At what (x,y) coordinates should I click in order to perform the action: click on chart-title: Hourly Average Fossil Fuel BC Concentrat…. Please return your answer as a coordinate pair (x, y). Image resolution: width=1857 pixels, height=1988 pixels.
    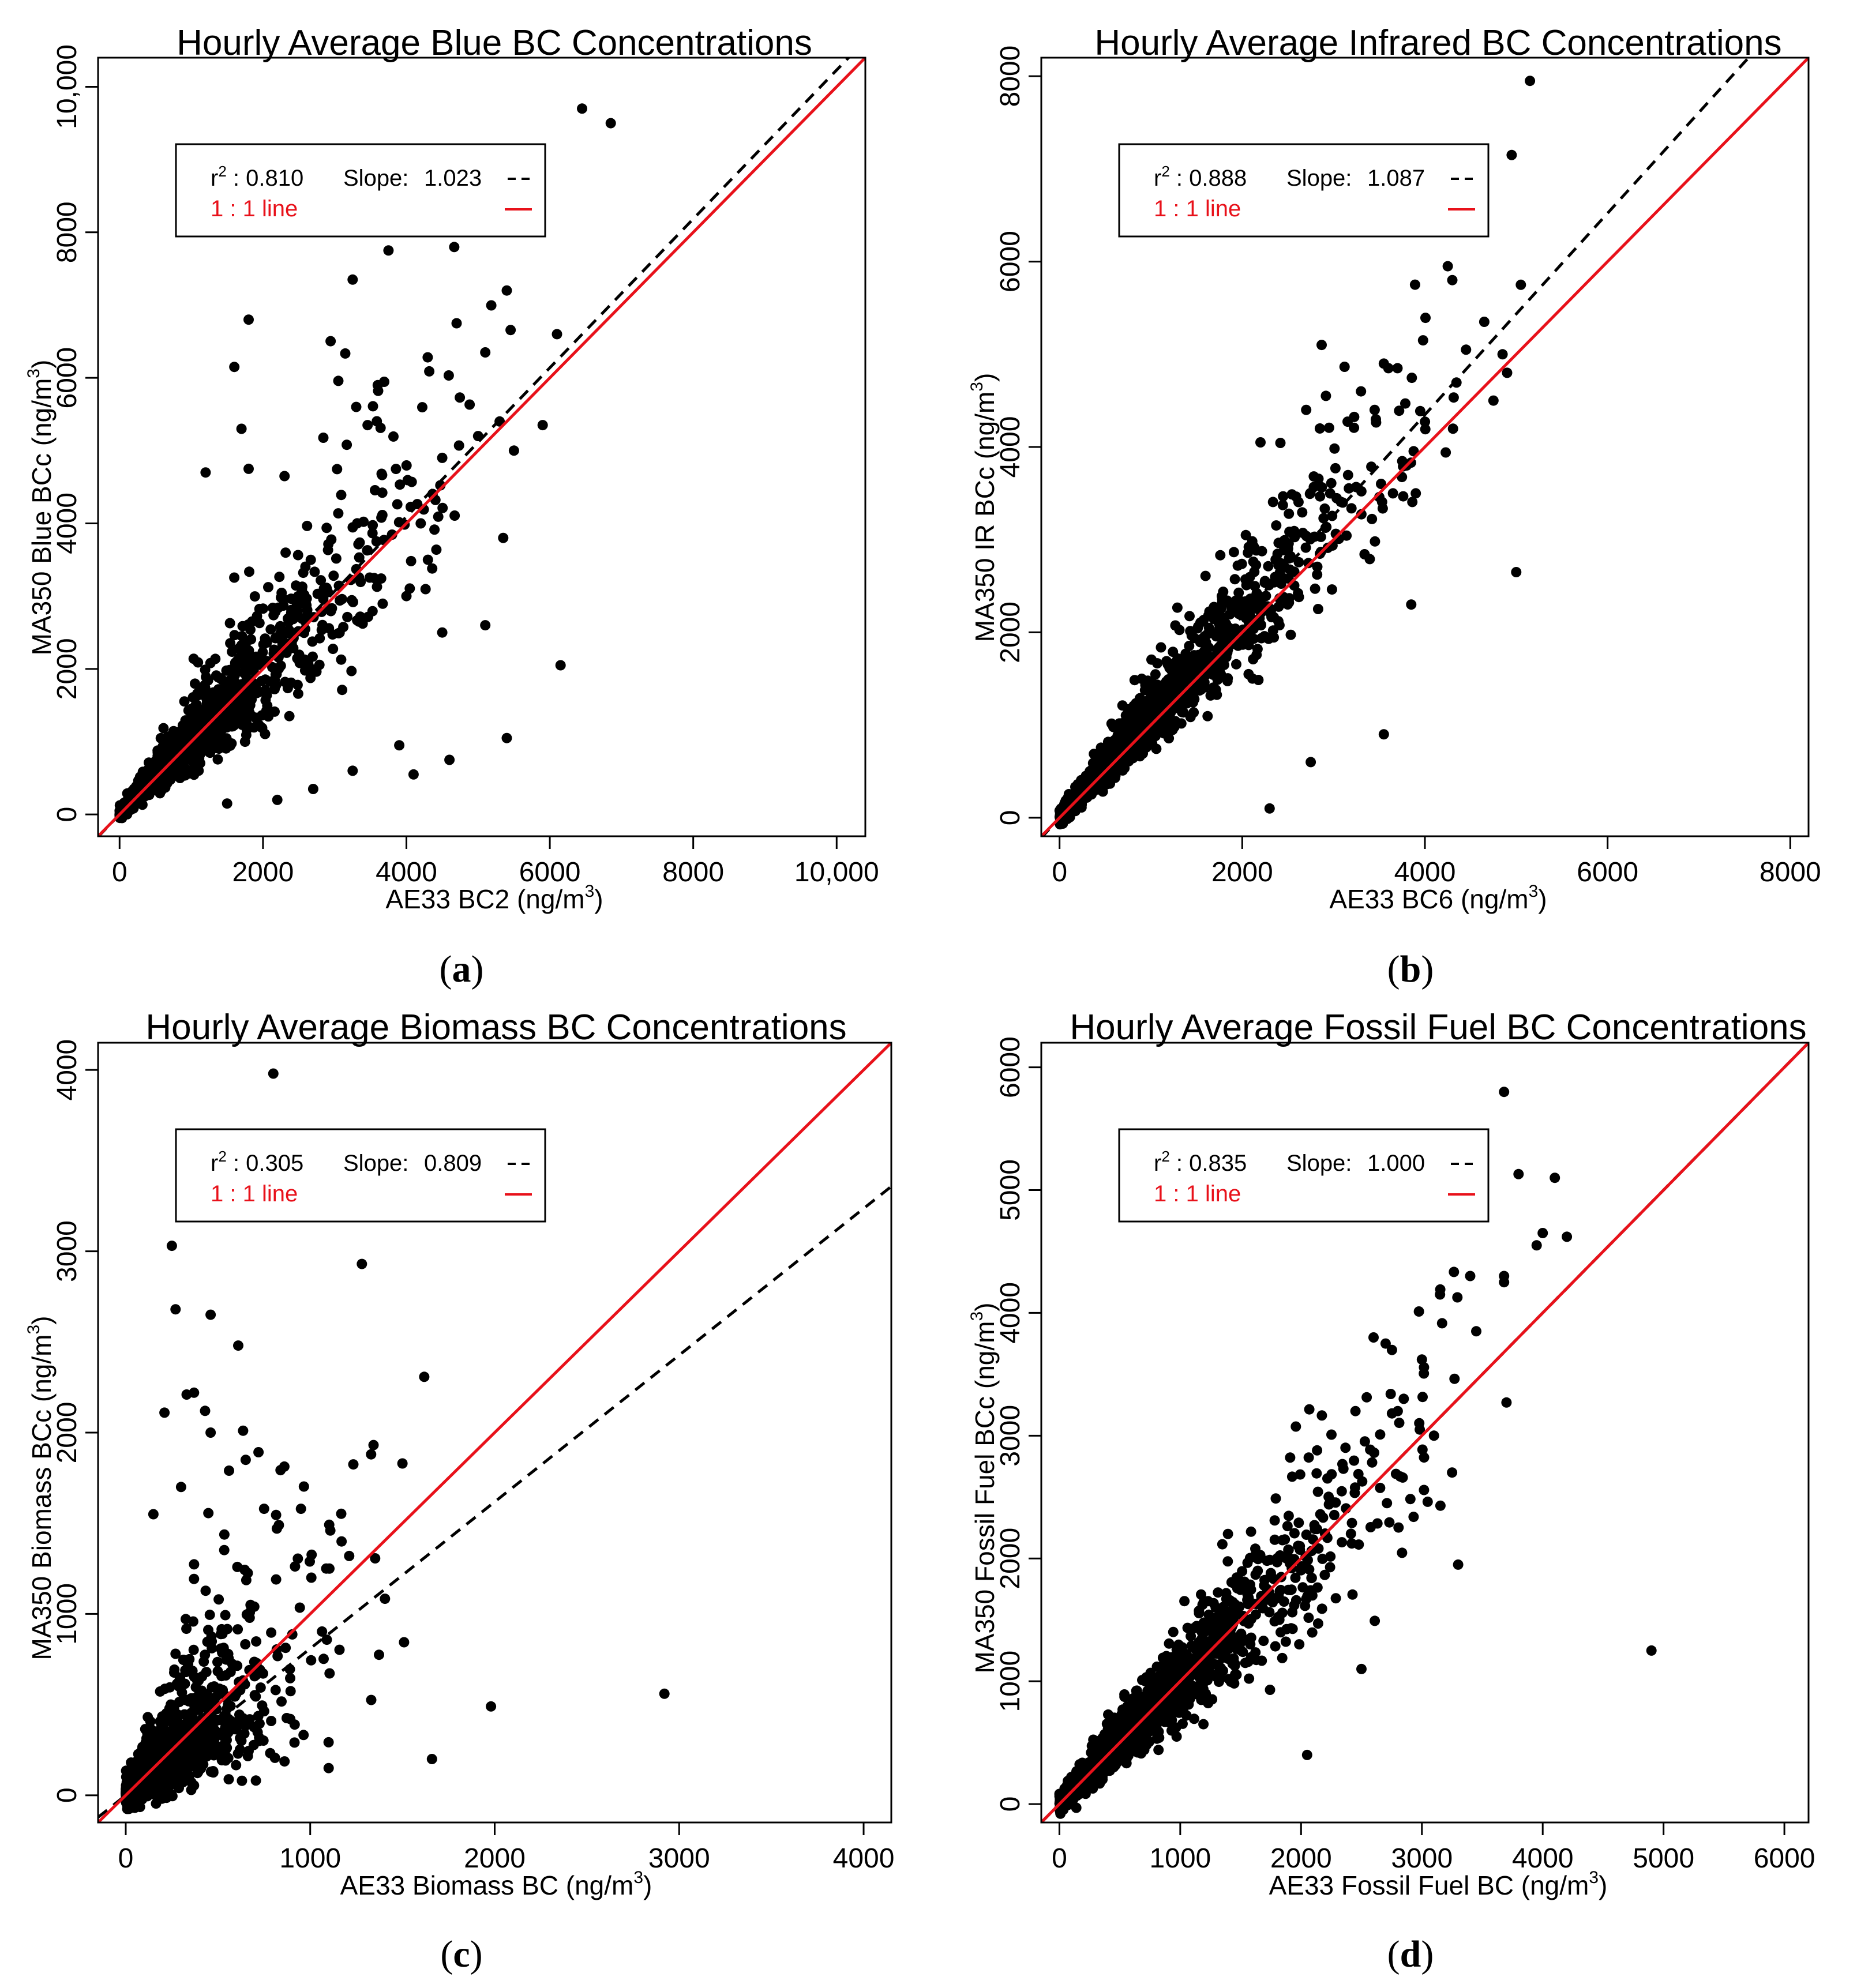
    Looking at the image, I should click on (1438, 1027).